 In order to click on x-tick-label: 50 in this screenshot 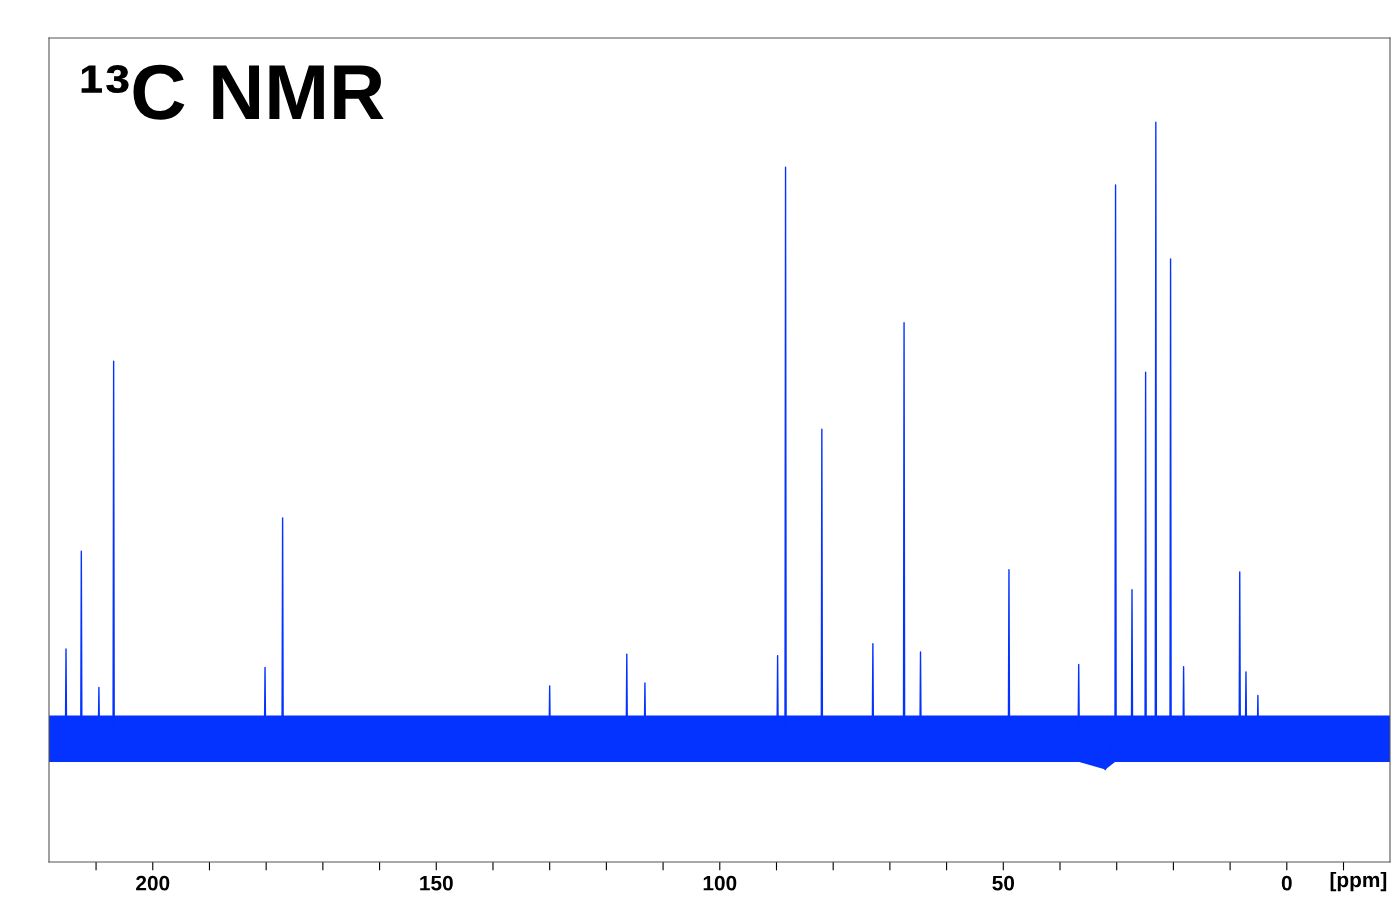, I will do `click(1003, 883)`.